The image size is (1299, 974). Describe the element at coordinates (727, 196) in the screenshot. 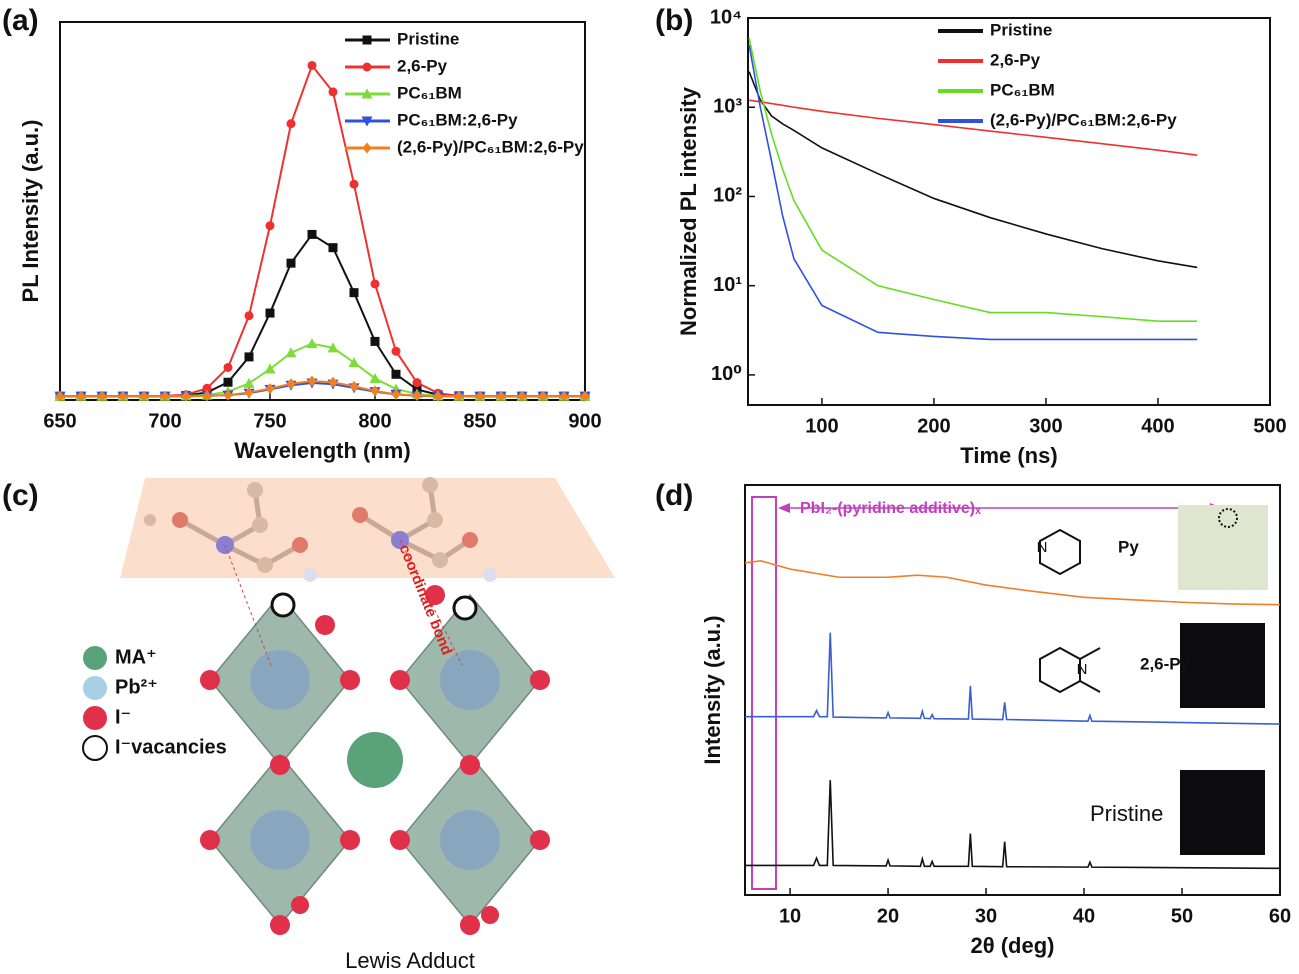

I see `y-tick-label: 10²` at that location.